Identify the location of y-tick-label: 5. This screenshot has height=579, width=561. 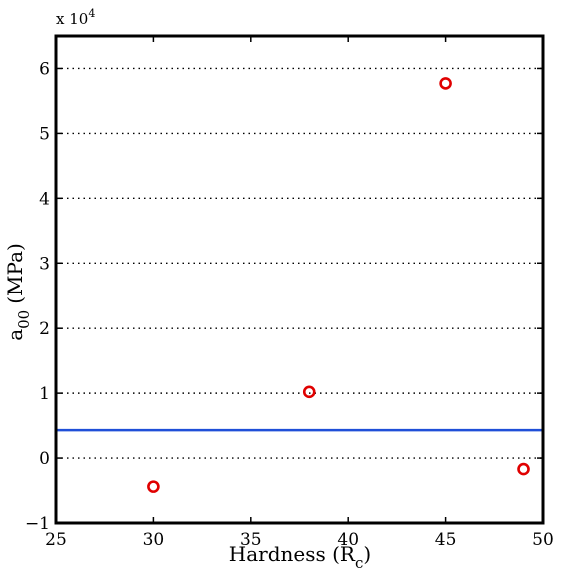
(44, 134).